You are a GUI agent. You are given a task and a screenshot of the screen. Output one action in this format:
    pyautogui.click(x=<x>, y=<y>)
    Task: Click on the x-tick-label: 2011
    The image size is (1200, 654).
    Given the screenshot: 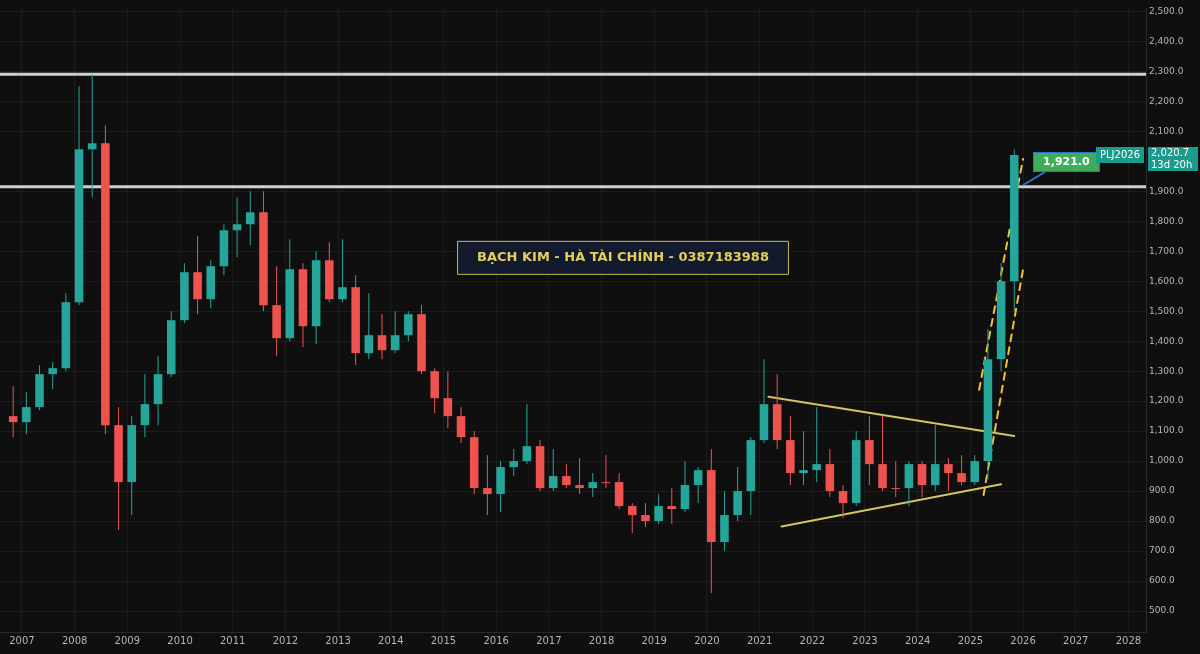 What is the action you would take?
    pyautogui.click(x=232, y=640)
    